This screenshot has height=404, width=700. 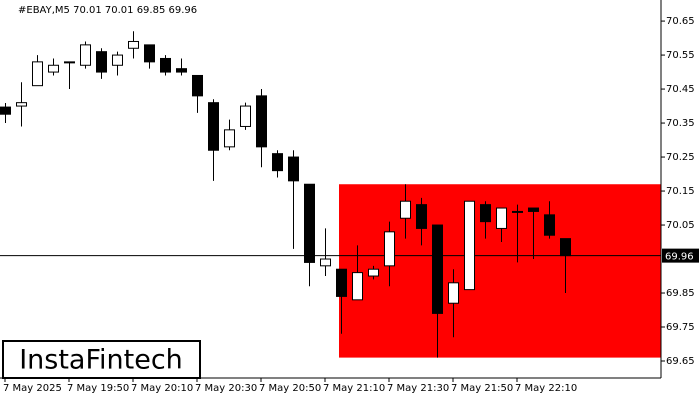 I want to click on y-tick-label: 70.35, so click(x=680, y=123).